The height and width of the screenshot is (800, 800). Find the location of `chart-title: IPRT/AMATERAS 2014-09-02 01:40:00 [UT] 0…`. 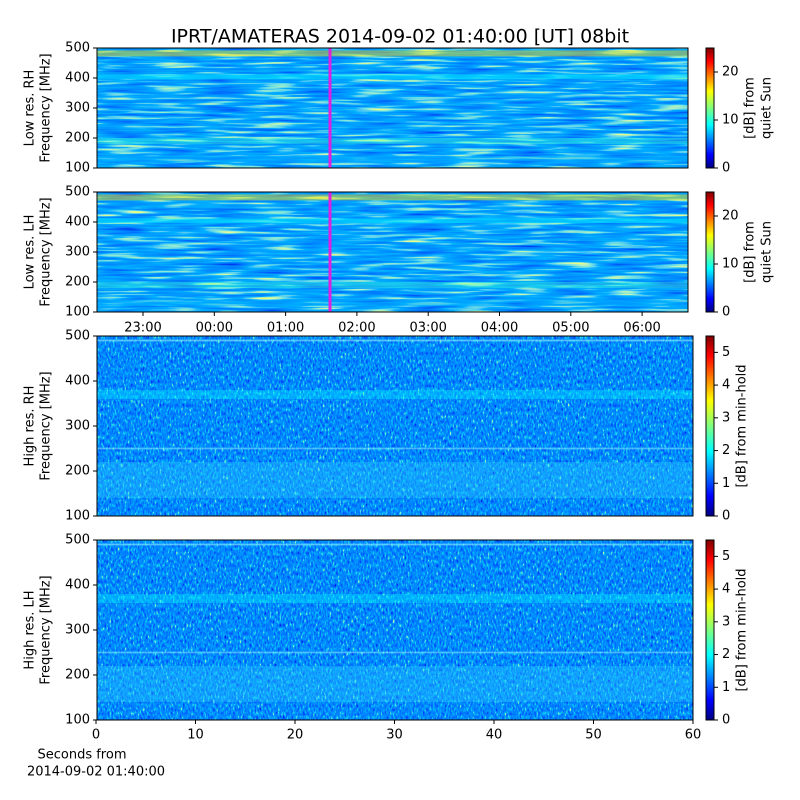

chart-title: IPRT/AMATERAS 2014-09-02 01:40:00 [UT] 0… is located at coordinates (400, 37).